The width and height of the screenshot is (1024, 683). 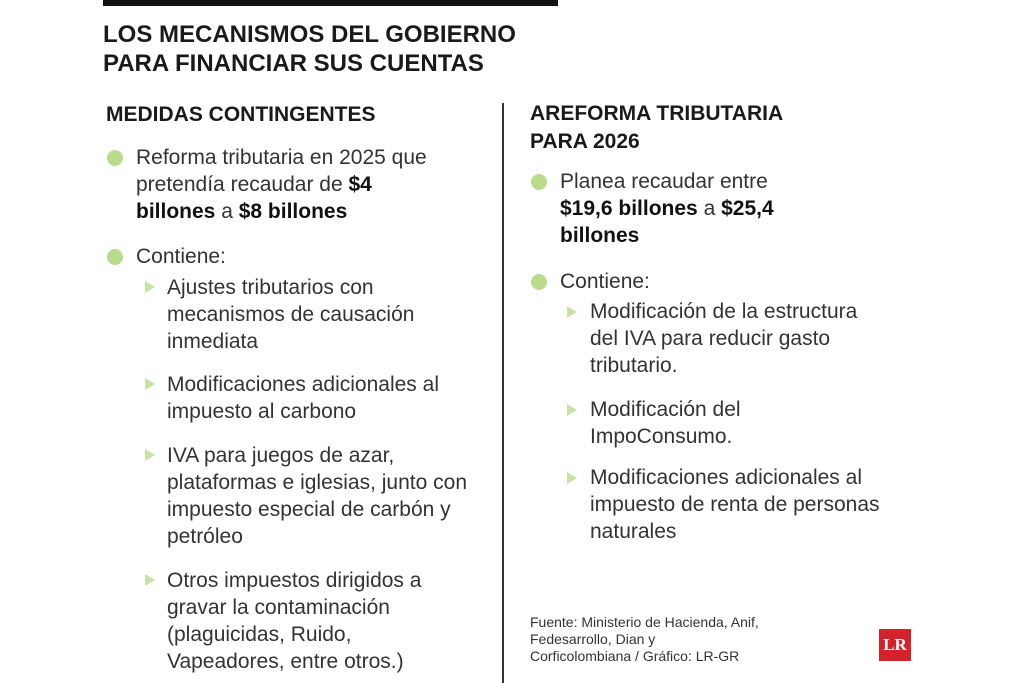 What do you see at coordinates (656, 127) in the screenshot?
I see `column-heading: AREFORMA TRIBUTARIA PARA 2026` at bounding box center [656, 127].